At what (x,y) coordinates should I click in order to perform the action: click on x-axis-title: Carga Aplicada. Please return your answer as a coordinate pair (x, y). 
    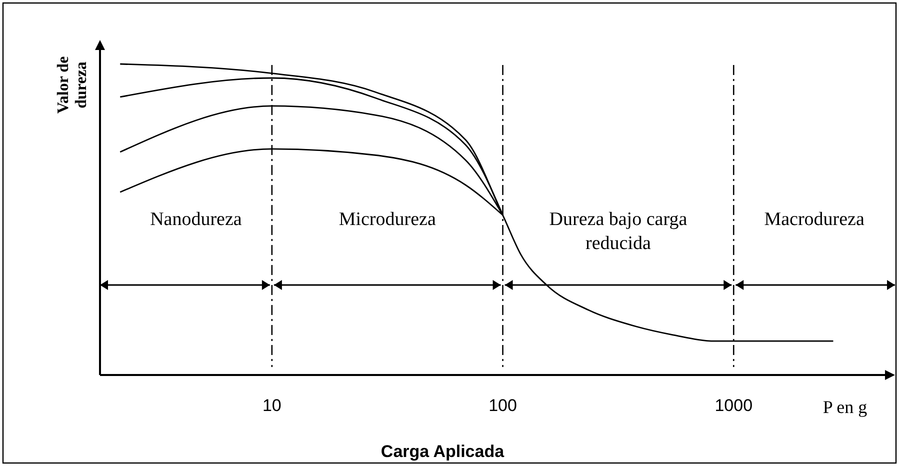
    Looking at the image, I should click on (442, 451).